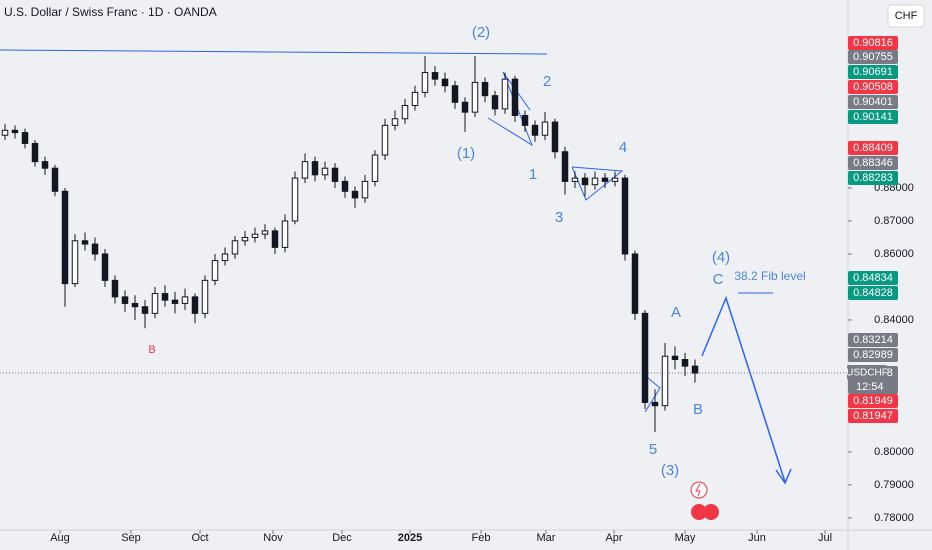 The height and width of the screenshot is (550, 932). I want to click on currency: CHF, so click(906, 16).